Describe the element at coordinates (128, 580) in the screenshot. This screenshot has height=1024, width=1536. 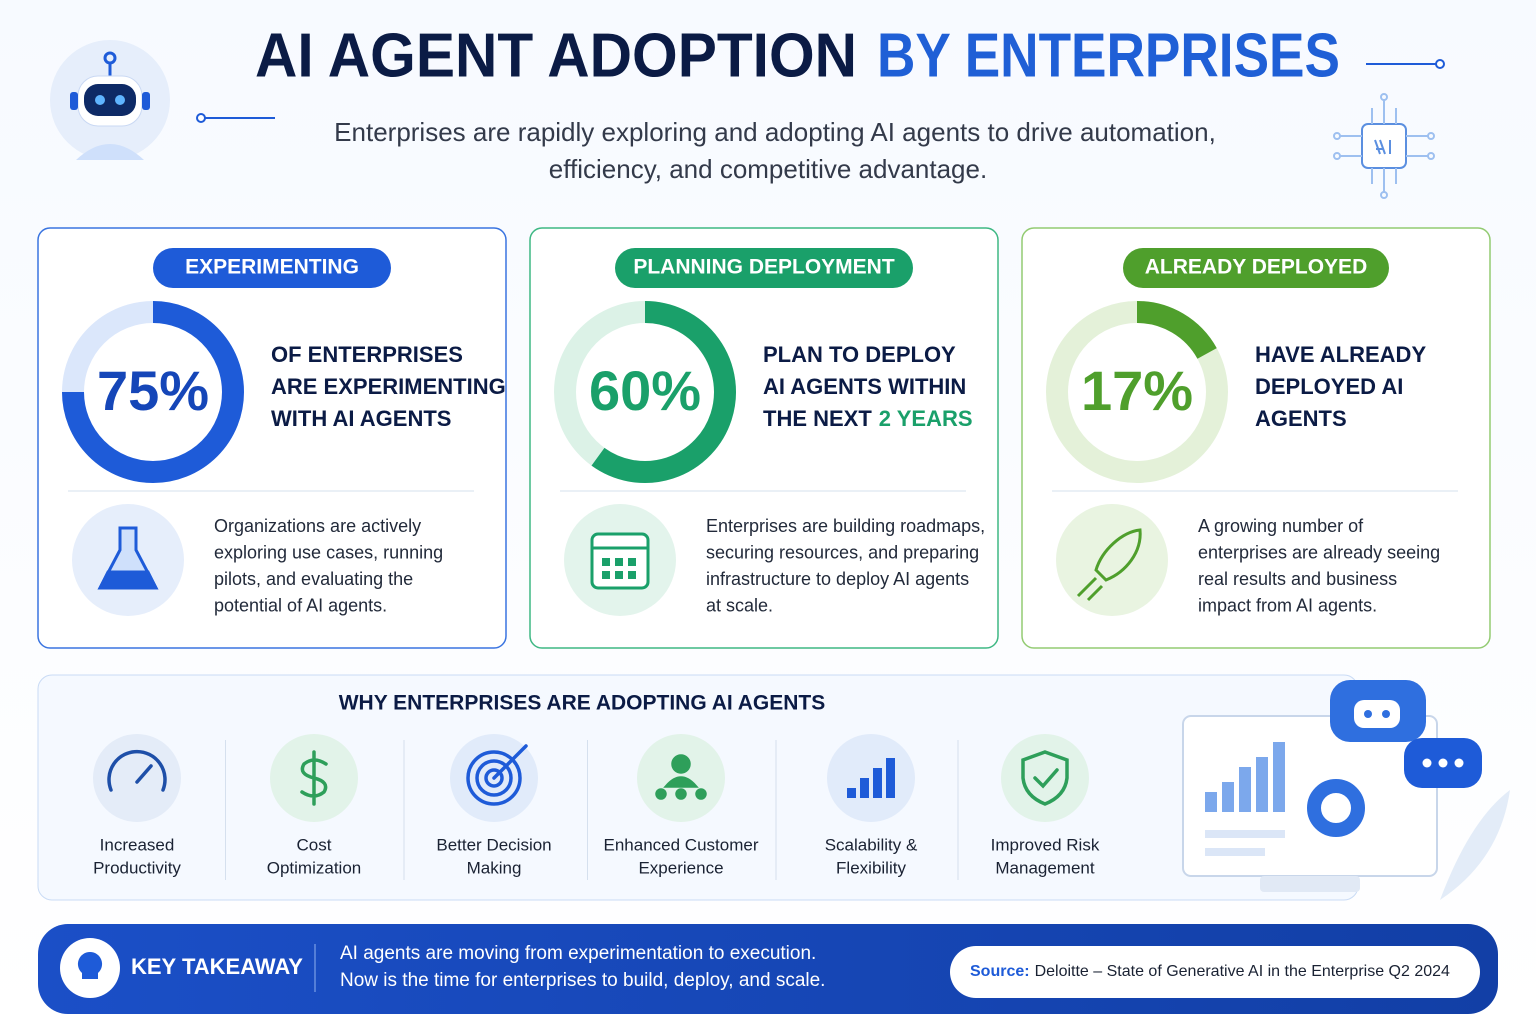
I see `flask-liquid` at that location.